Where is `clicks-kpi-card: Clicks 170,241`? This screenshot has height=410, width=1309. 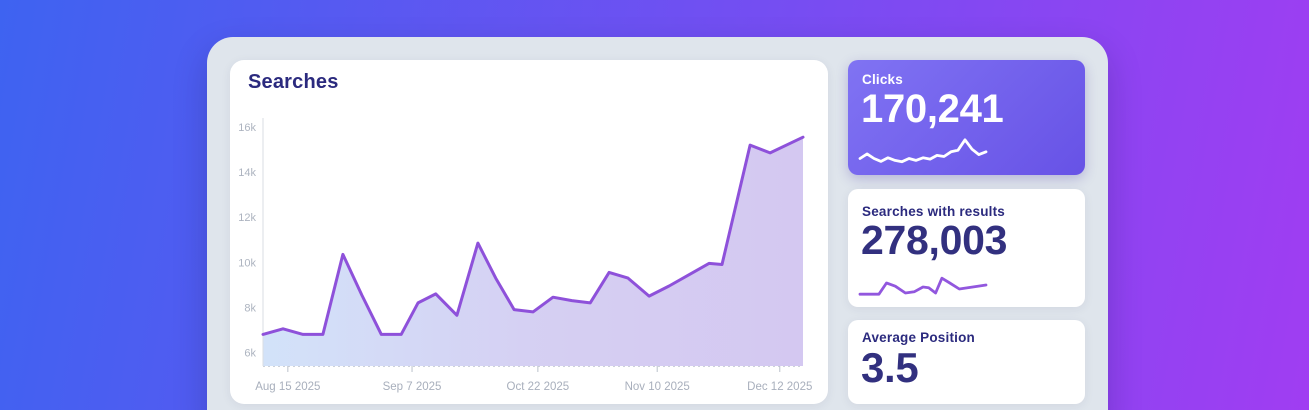
clicks-kpi-card: Clicks 170,241 is located at coordinates (966, 117).